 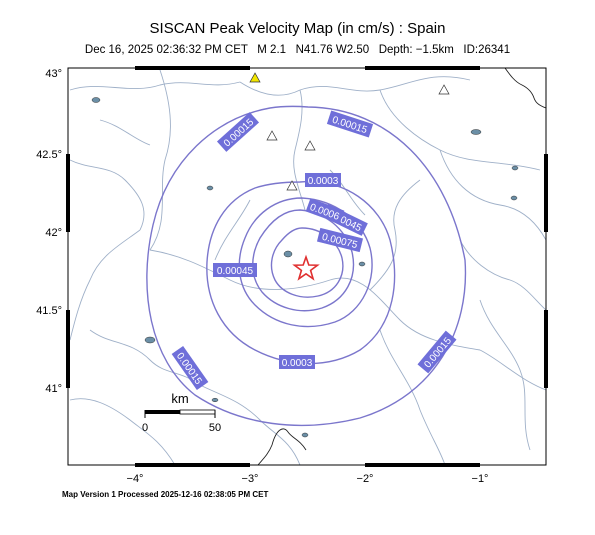 I want to click on contour-label: 0.00045, so click(x=235, y=270).